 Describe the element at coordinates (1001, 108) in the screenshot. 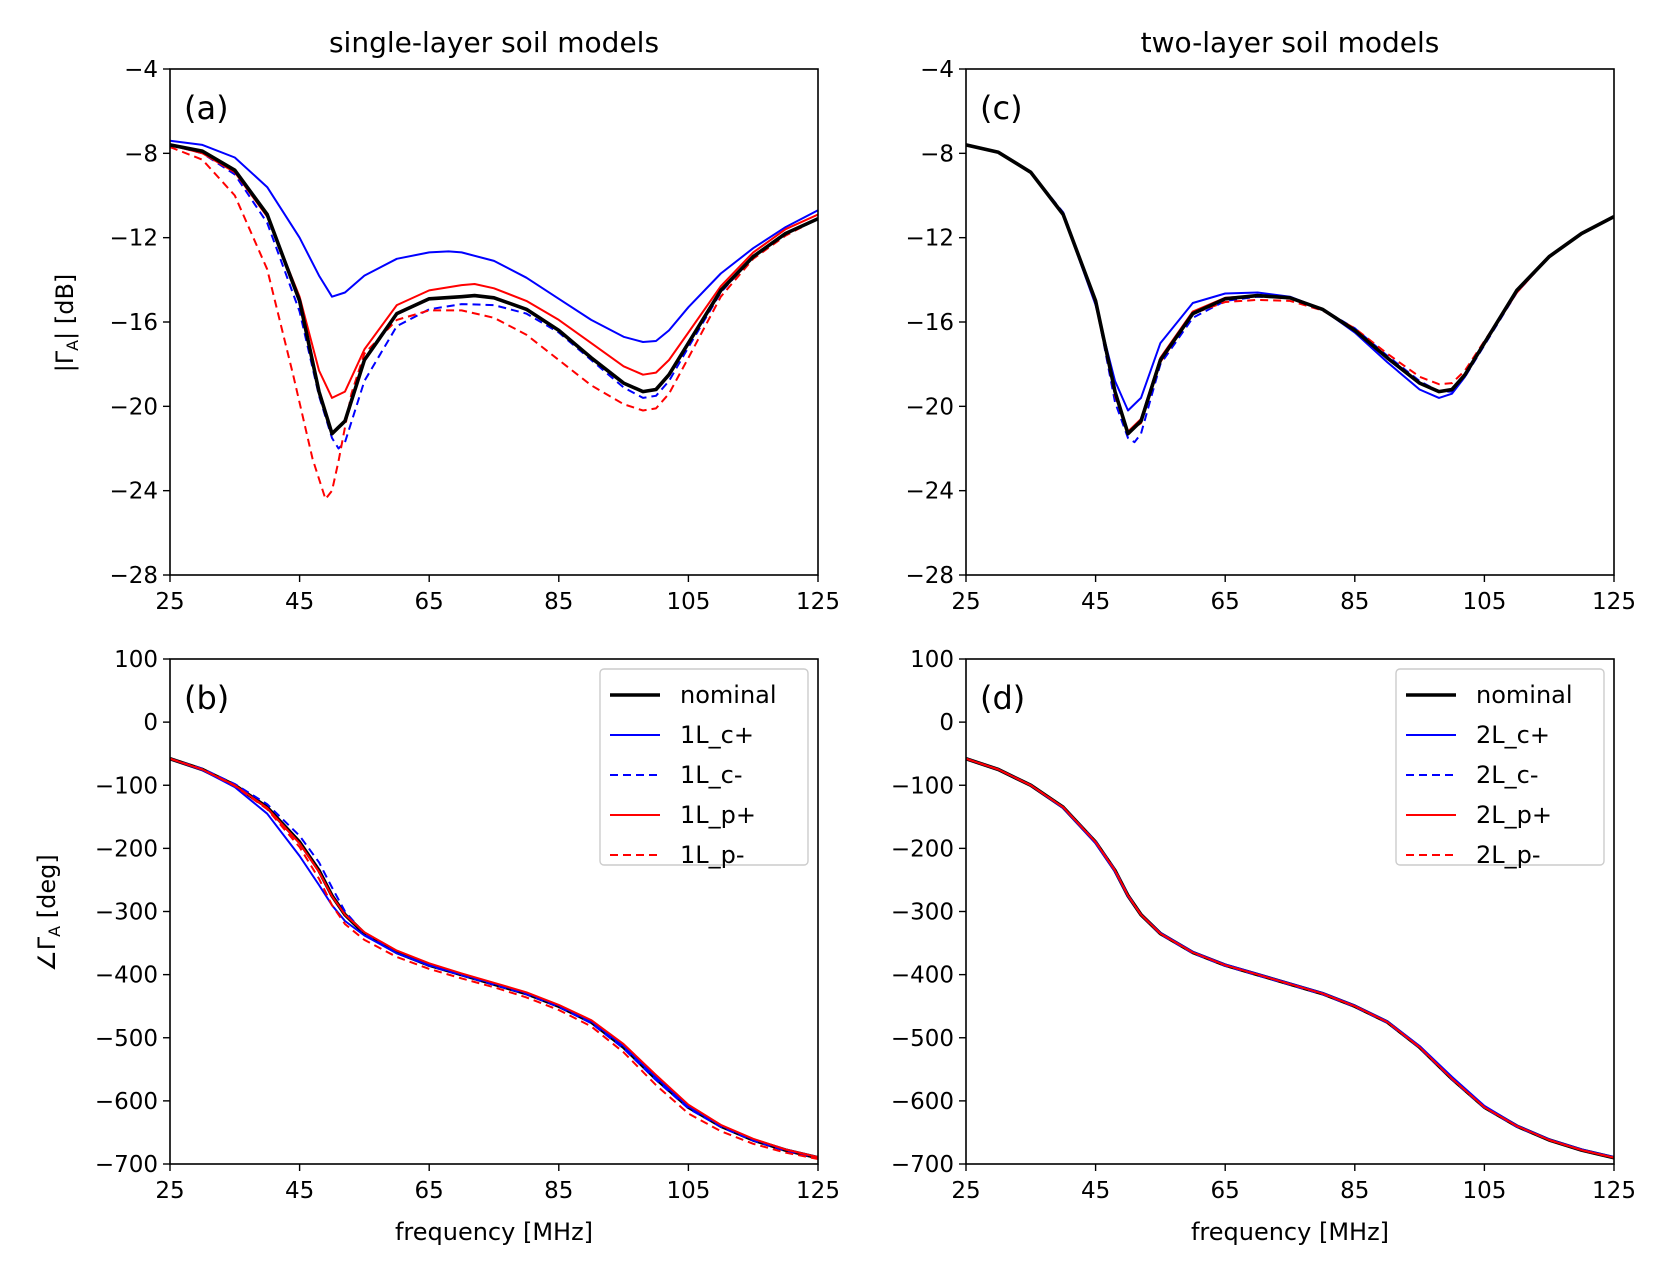

I see `panel-label: (c)` at that location.